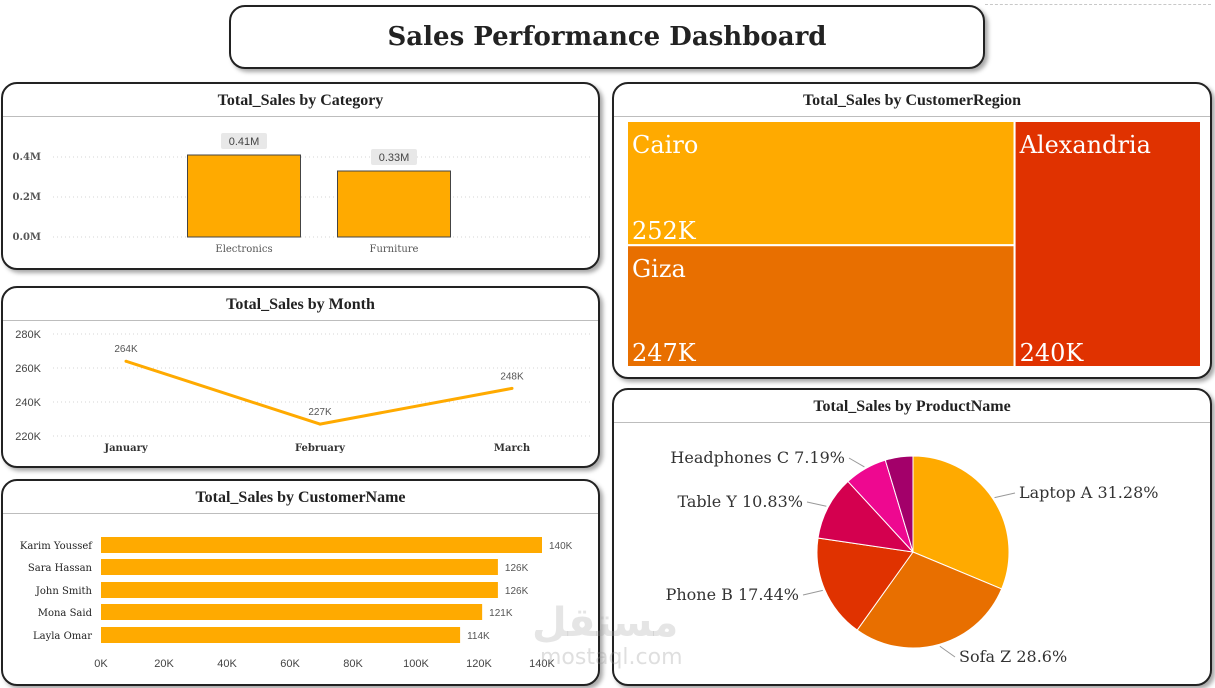 The width and height of the screenshot is (1215, 688). Describe the element at coordinates (126, 448) in the screenshot. I see `month-x-tick: January` at that location.